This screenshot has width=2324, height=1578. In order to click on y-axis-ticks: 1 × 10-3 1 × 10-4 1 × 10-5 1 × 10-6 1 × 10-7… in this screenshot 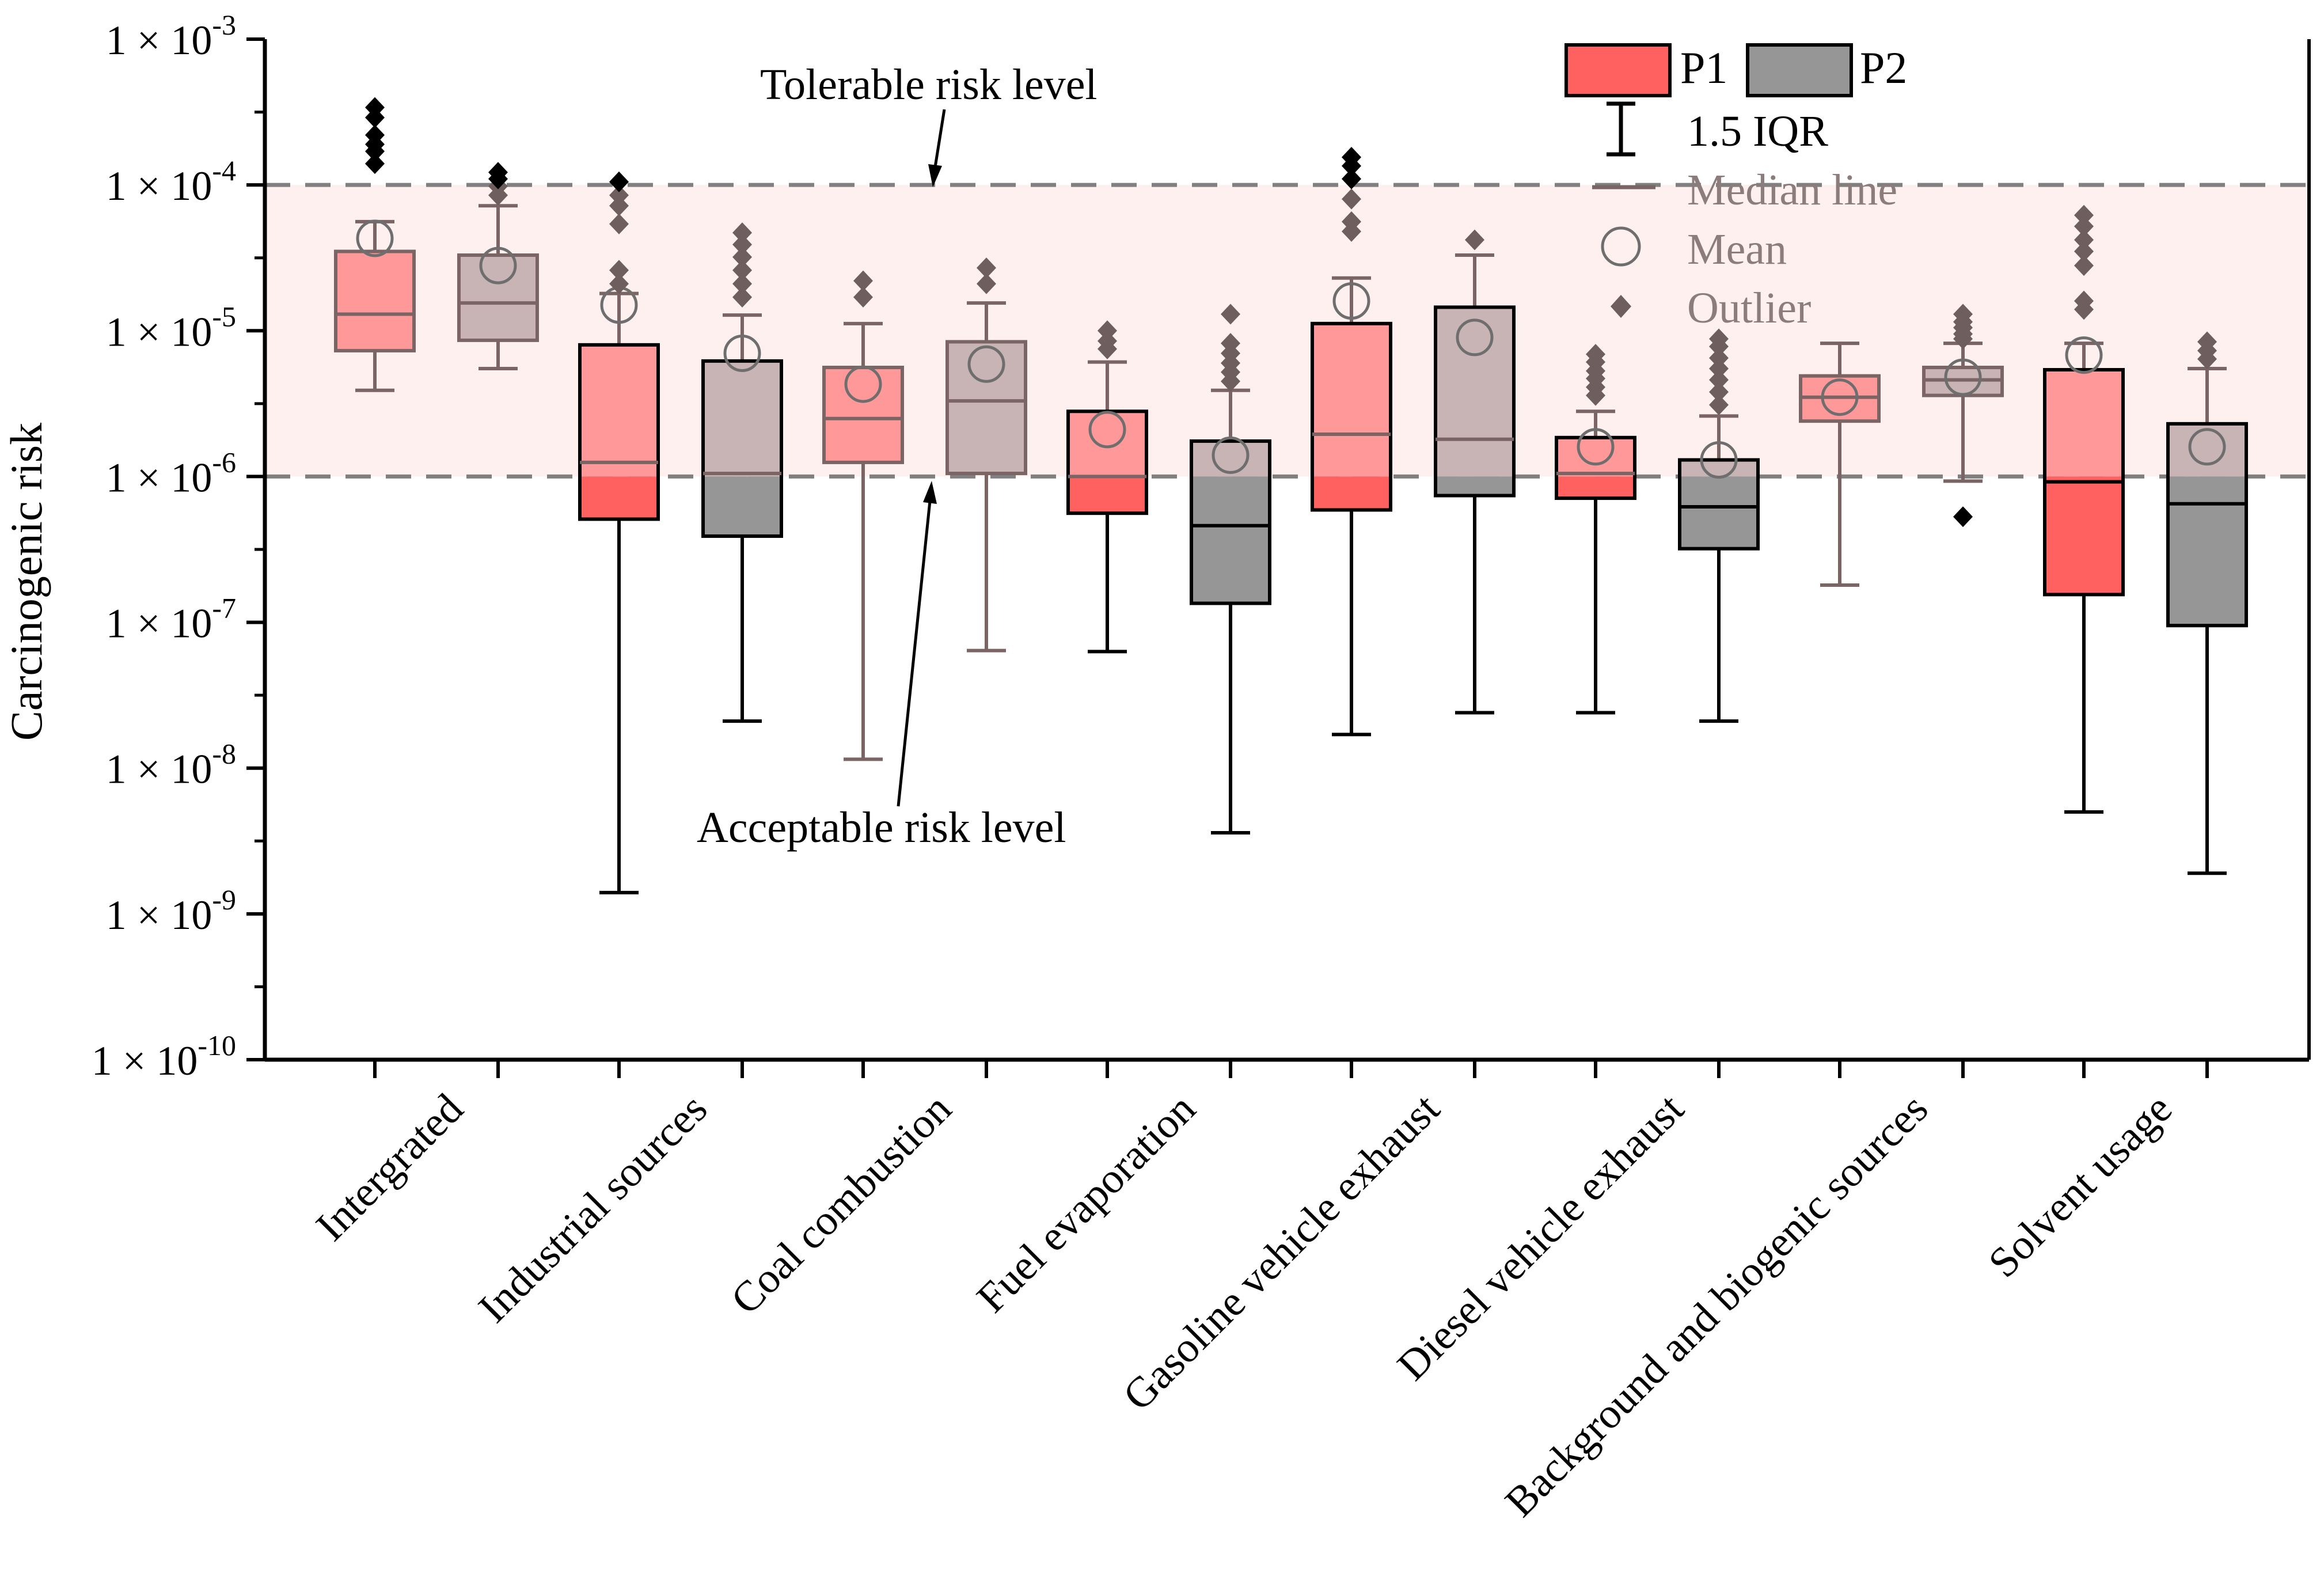, I will do `click(178, 546)`.